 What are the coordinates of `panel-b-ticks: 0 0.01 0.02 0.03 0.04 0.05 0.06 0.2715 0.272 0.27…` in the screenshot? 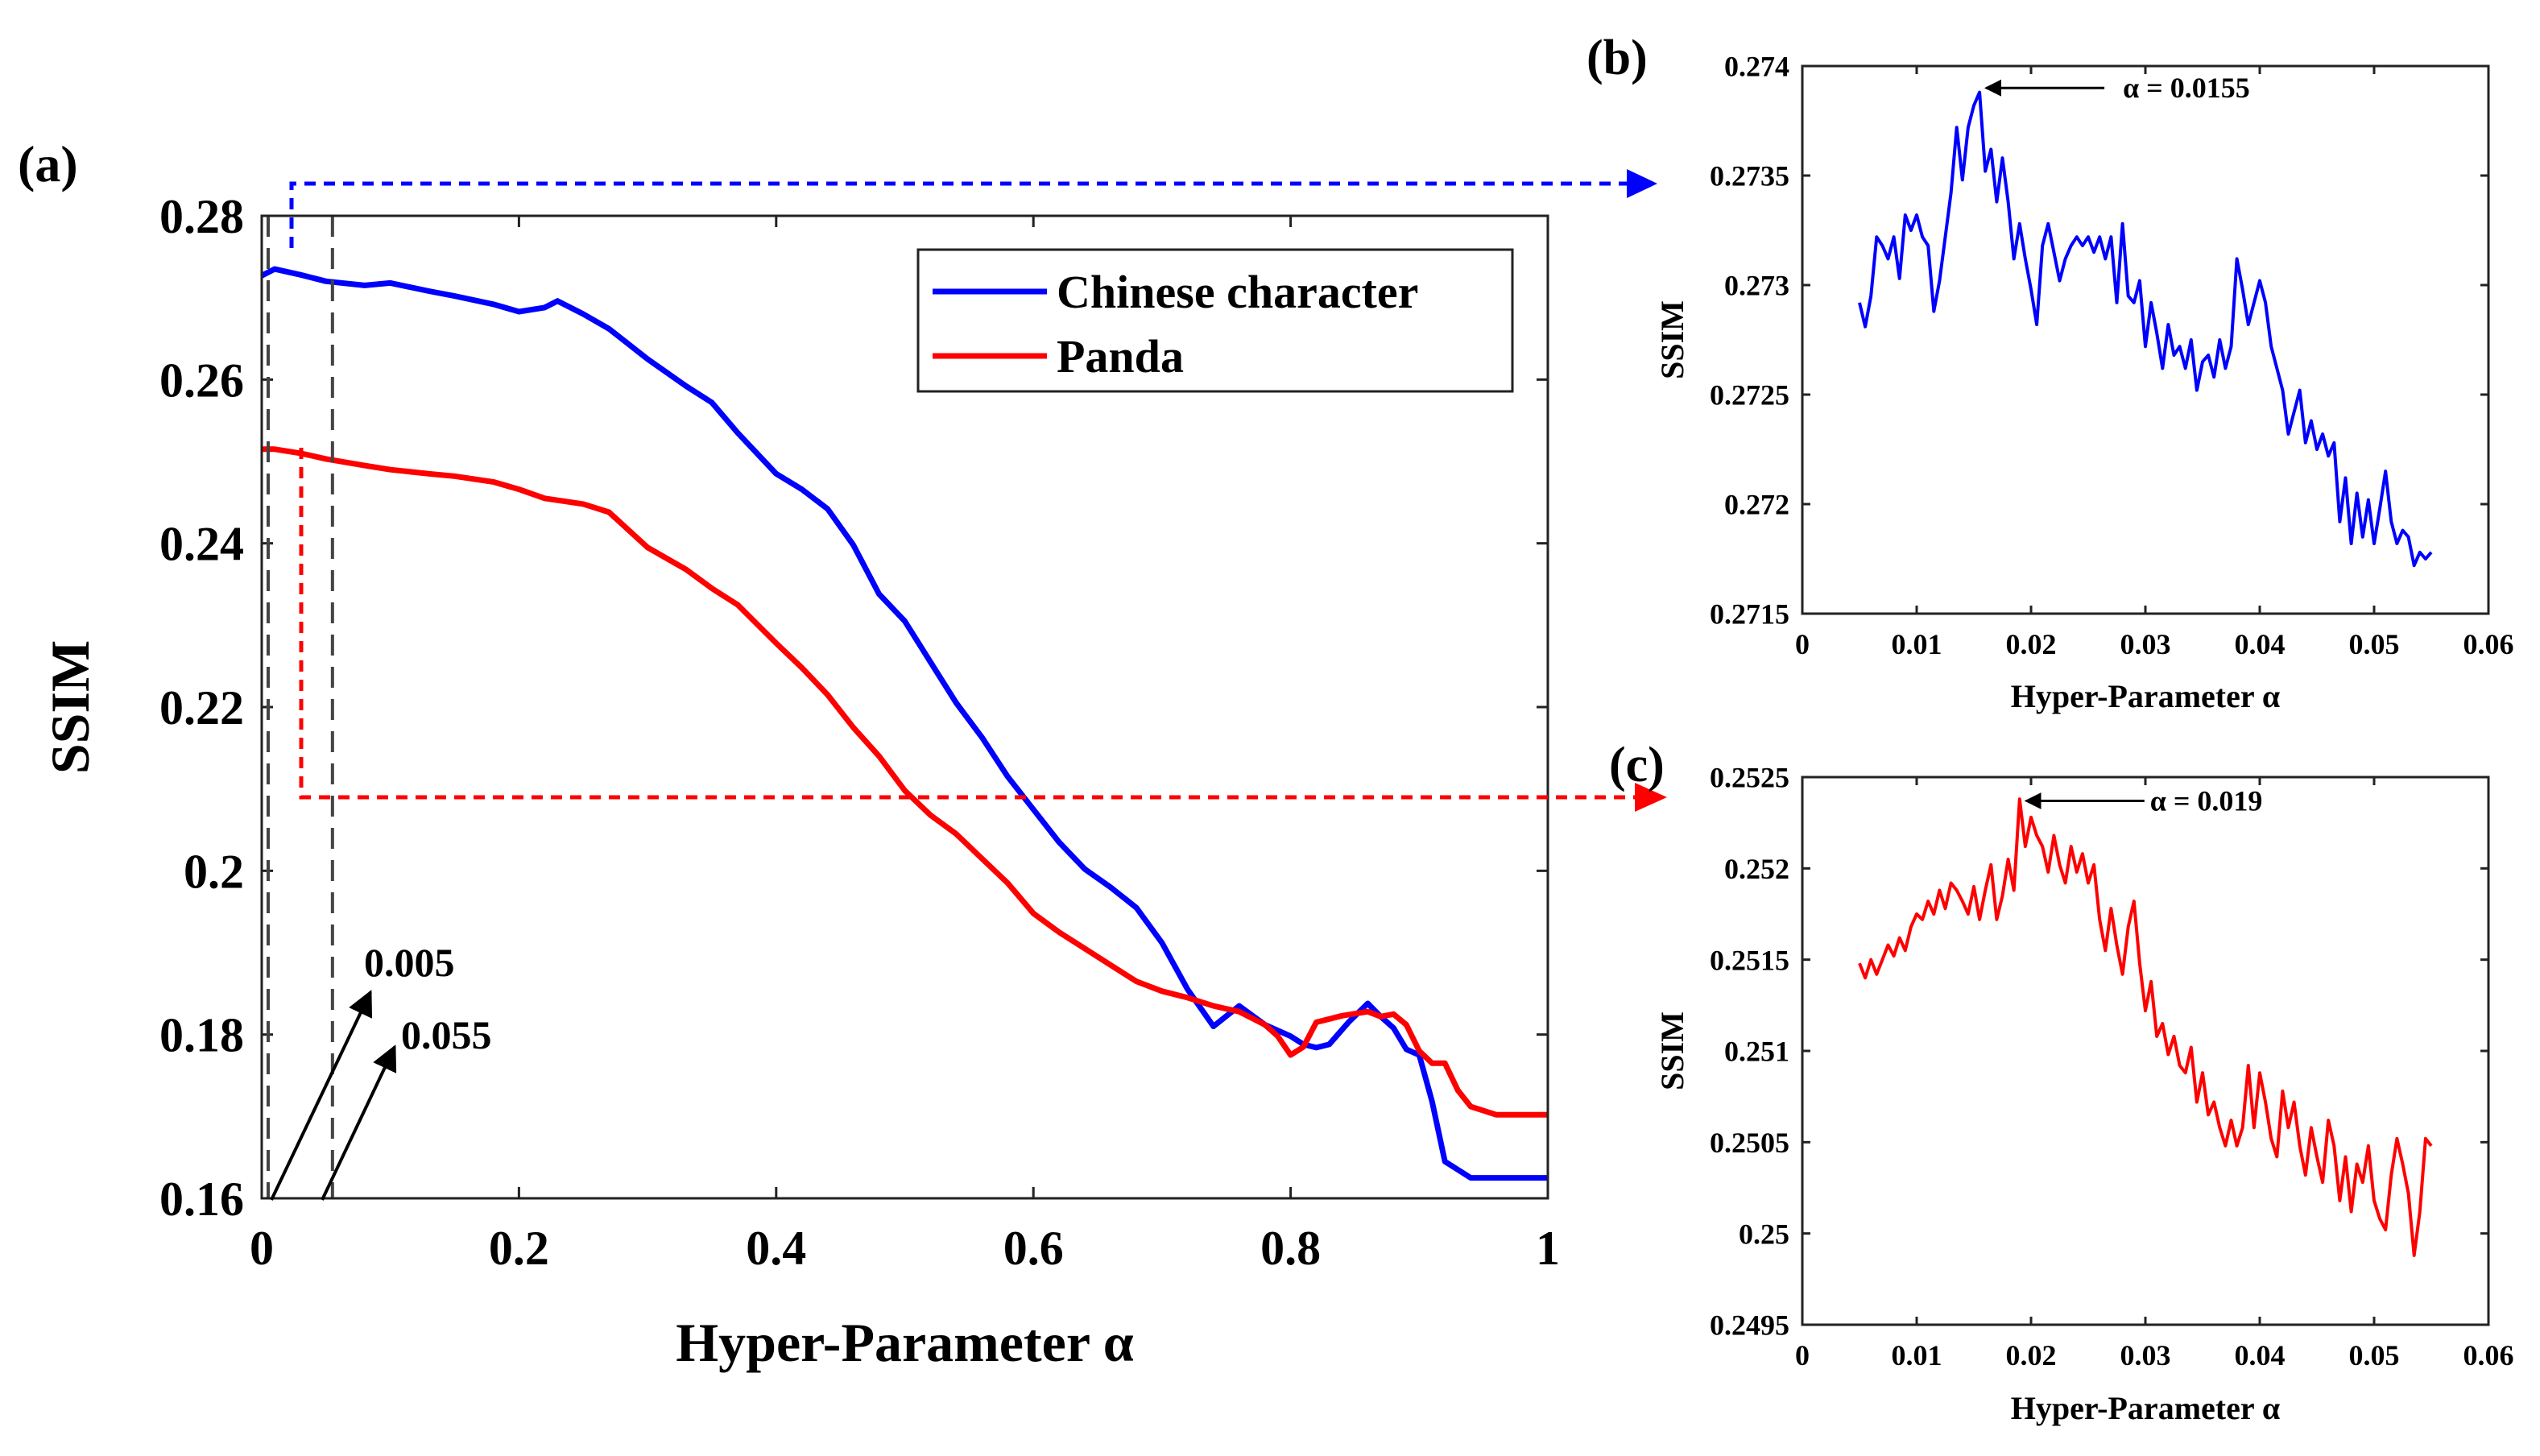 It's located at (2112, 355).